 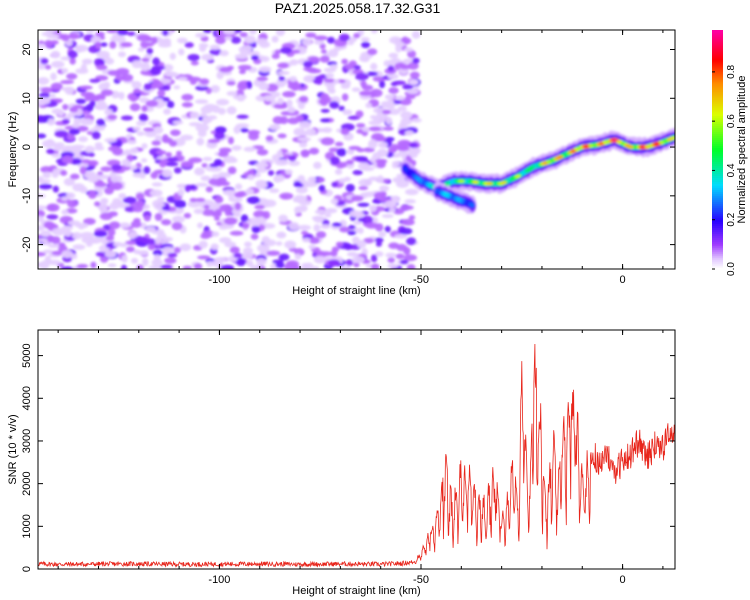 What do you see at coordinates (560, 157) in the screenshot?
I see `signal-ridge-core` at bounding box center [560, 157].